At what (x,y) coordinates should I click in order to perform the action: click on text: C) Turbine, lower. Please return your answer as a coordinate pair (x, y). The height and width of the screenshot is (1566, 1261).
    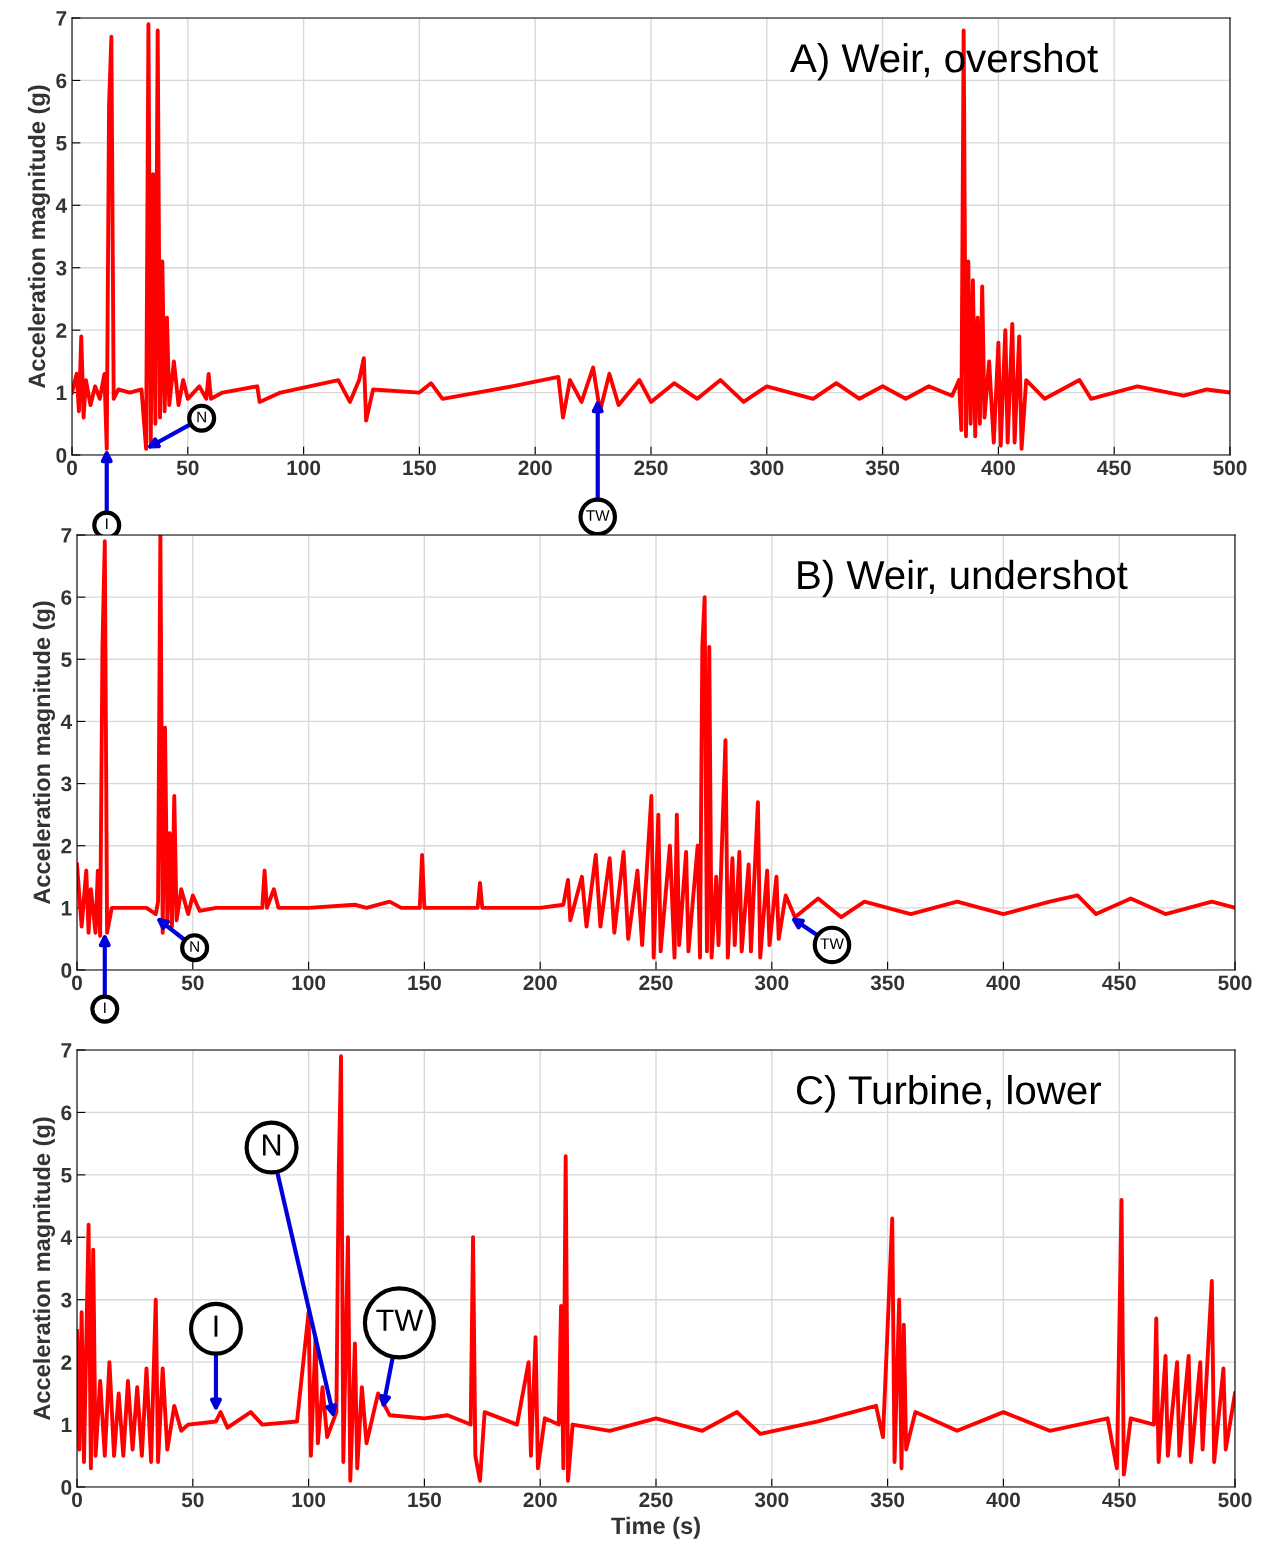
    Looking at the image, I should click on (949, 1093).